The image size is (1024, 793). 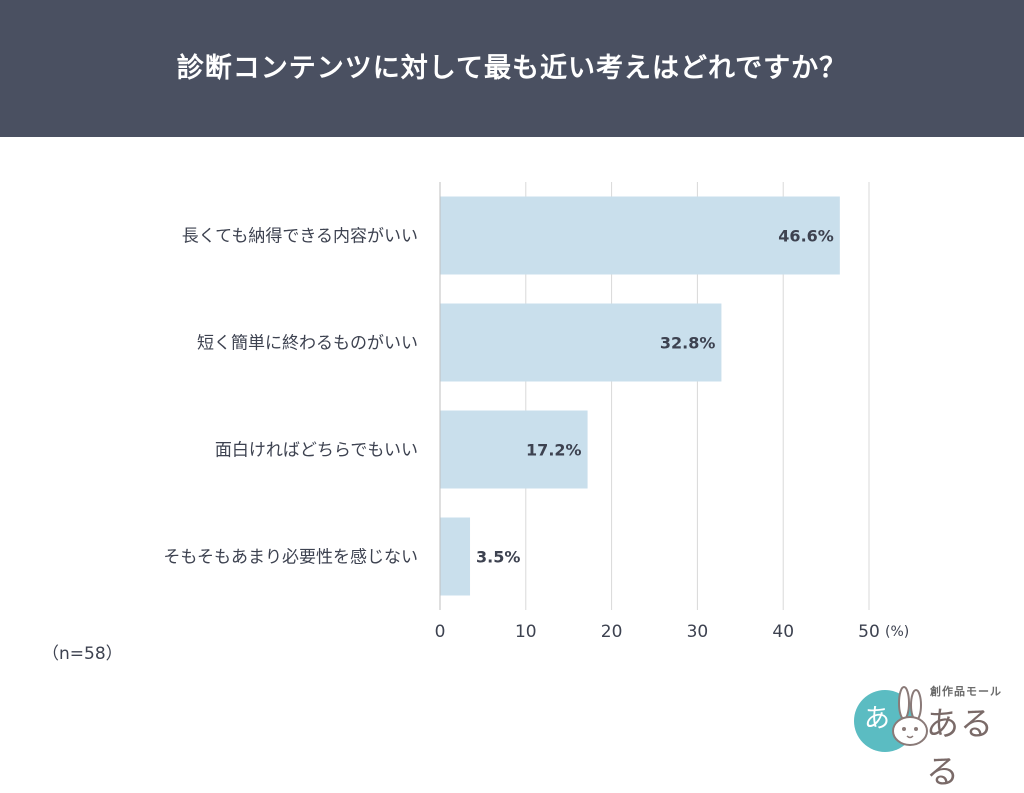 What do you see at coordinates (290, 558) in the screenshot?
I see `category-label: そもそもあまり必要性を感じない` at bounding box center [290, 558].